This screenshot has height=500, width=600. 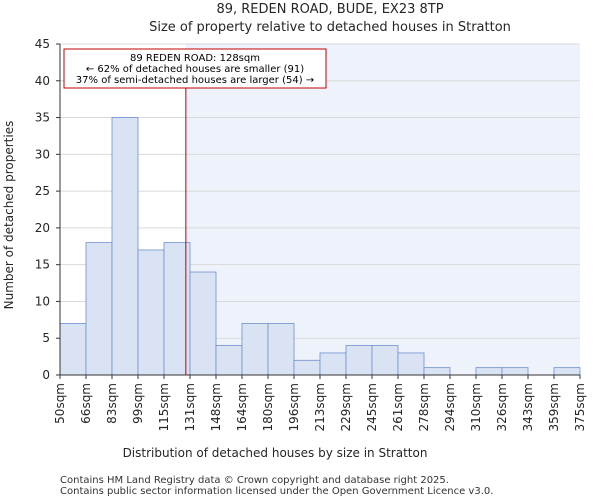 I want to click on annotation-box, so click(x=195, y=68).